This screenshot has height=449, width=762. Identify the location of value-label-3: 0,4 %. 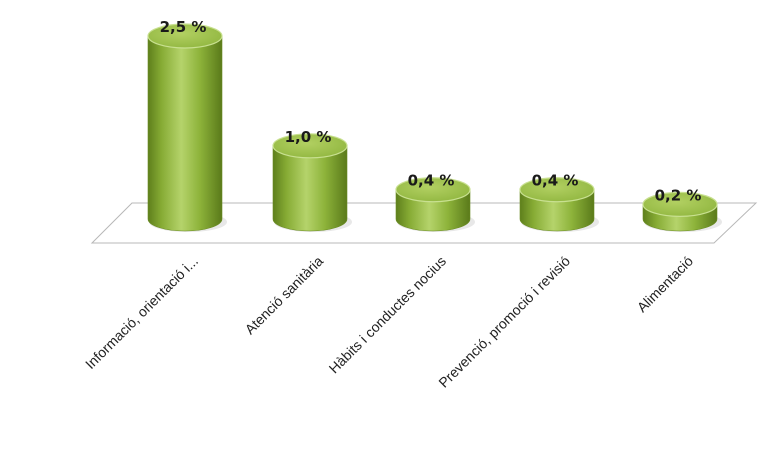
(431, 181).